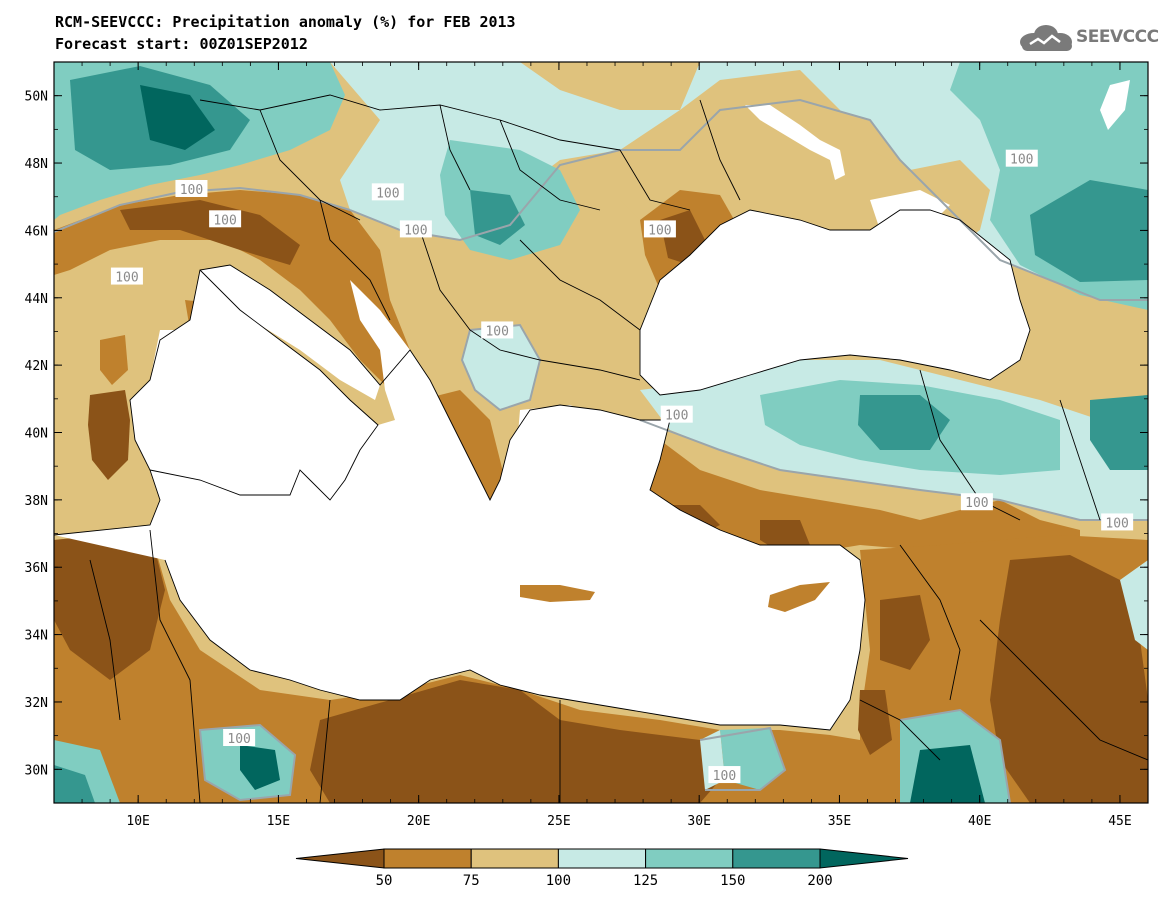 The width and height of the screenshot is (1165, 907). I want to click on contour-100-egypt, so click(743, 758).